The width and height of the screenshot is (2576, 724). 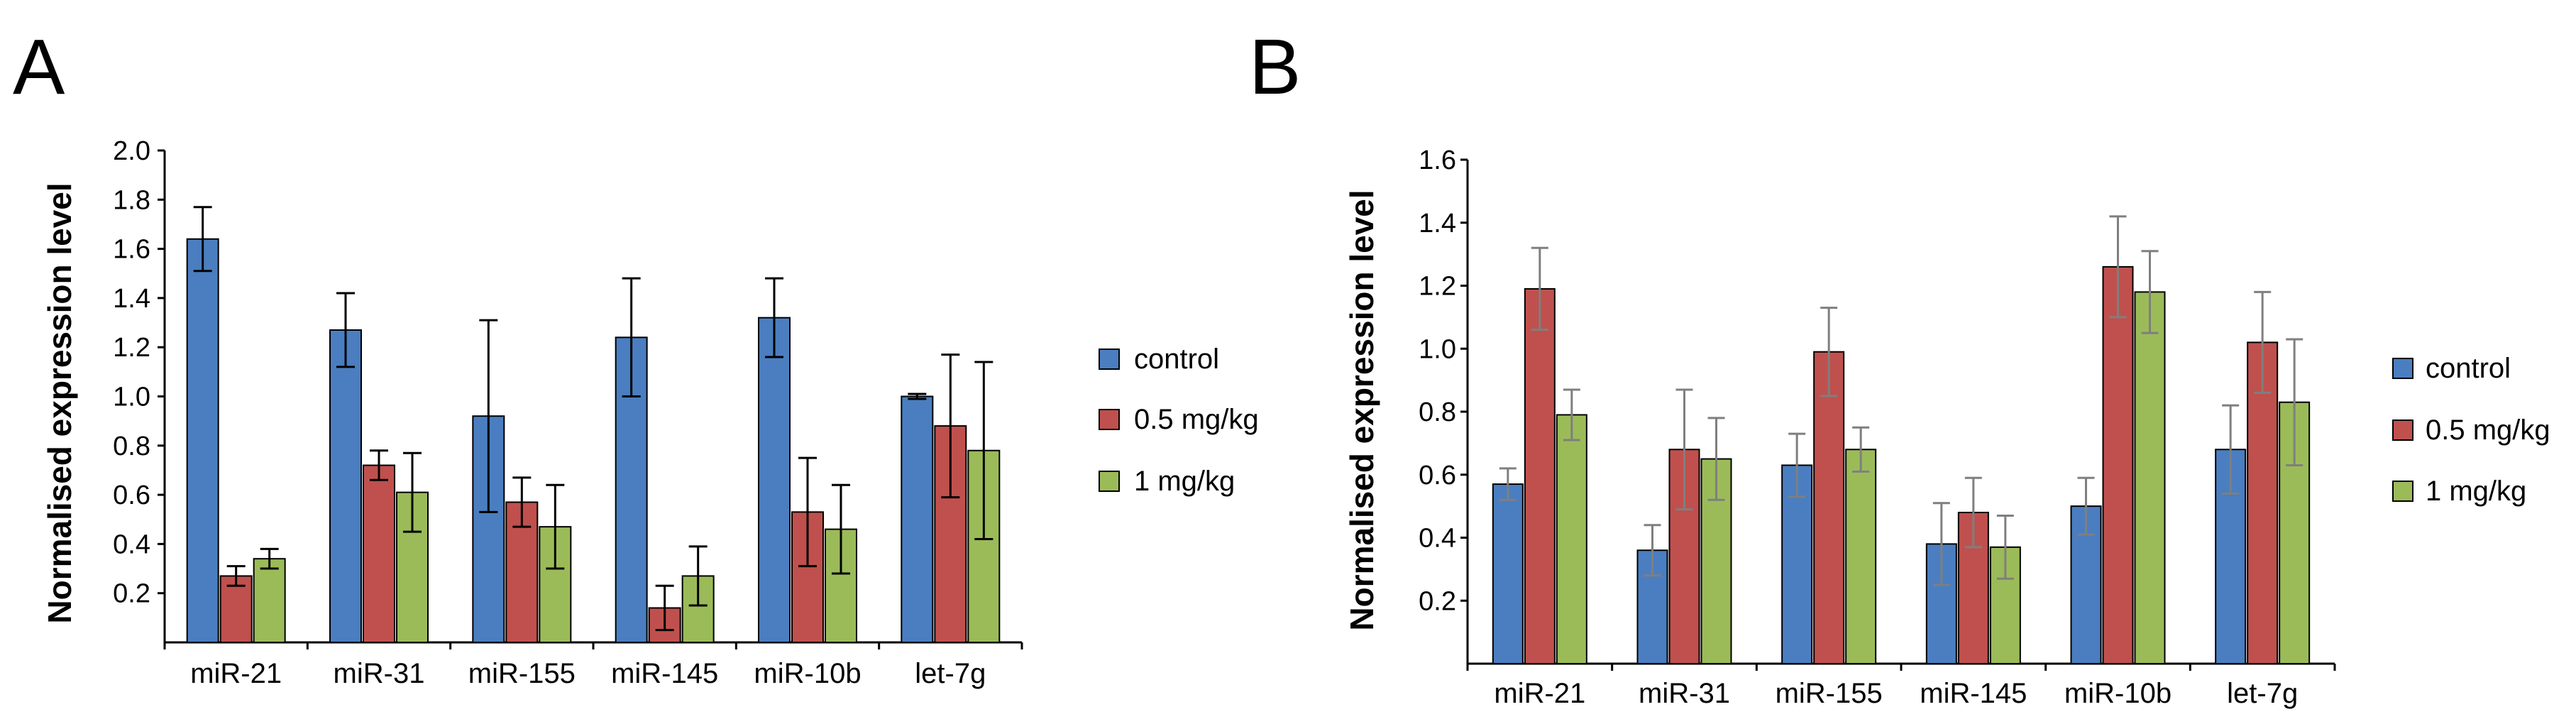 I want to click on legend-b: control 0.5 mg/kg 1 mg/kg, so click(x=2471, y=430).